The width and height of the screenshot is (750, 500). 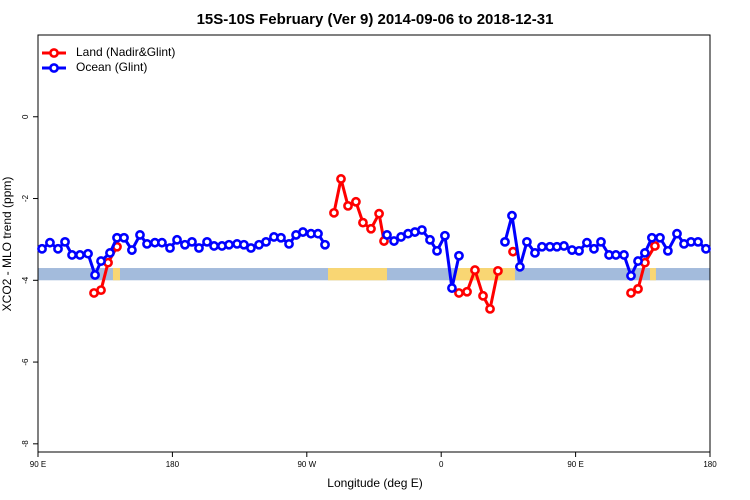 I want to click on y-tick-label: -4, so click(x=25, y=280).